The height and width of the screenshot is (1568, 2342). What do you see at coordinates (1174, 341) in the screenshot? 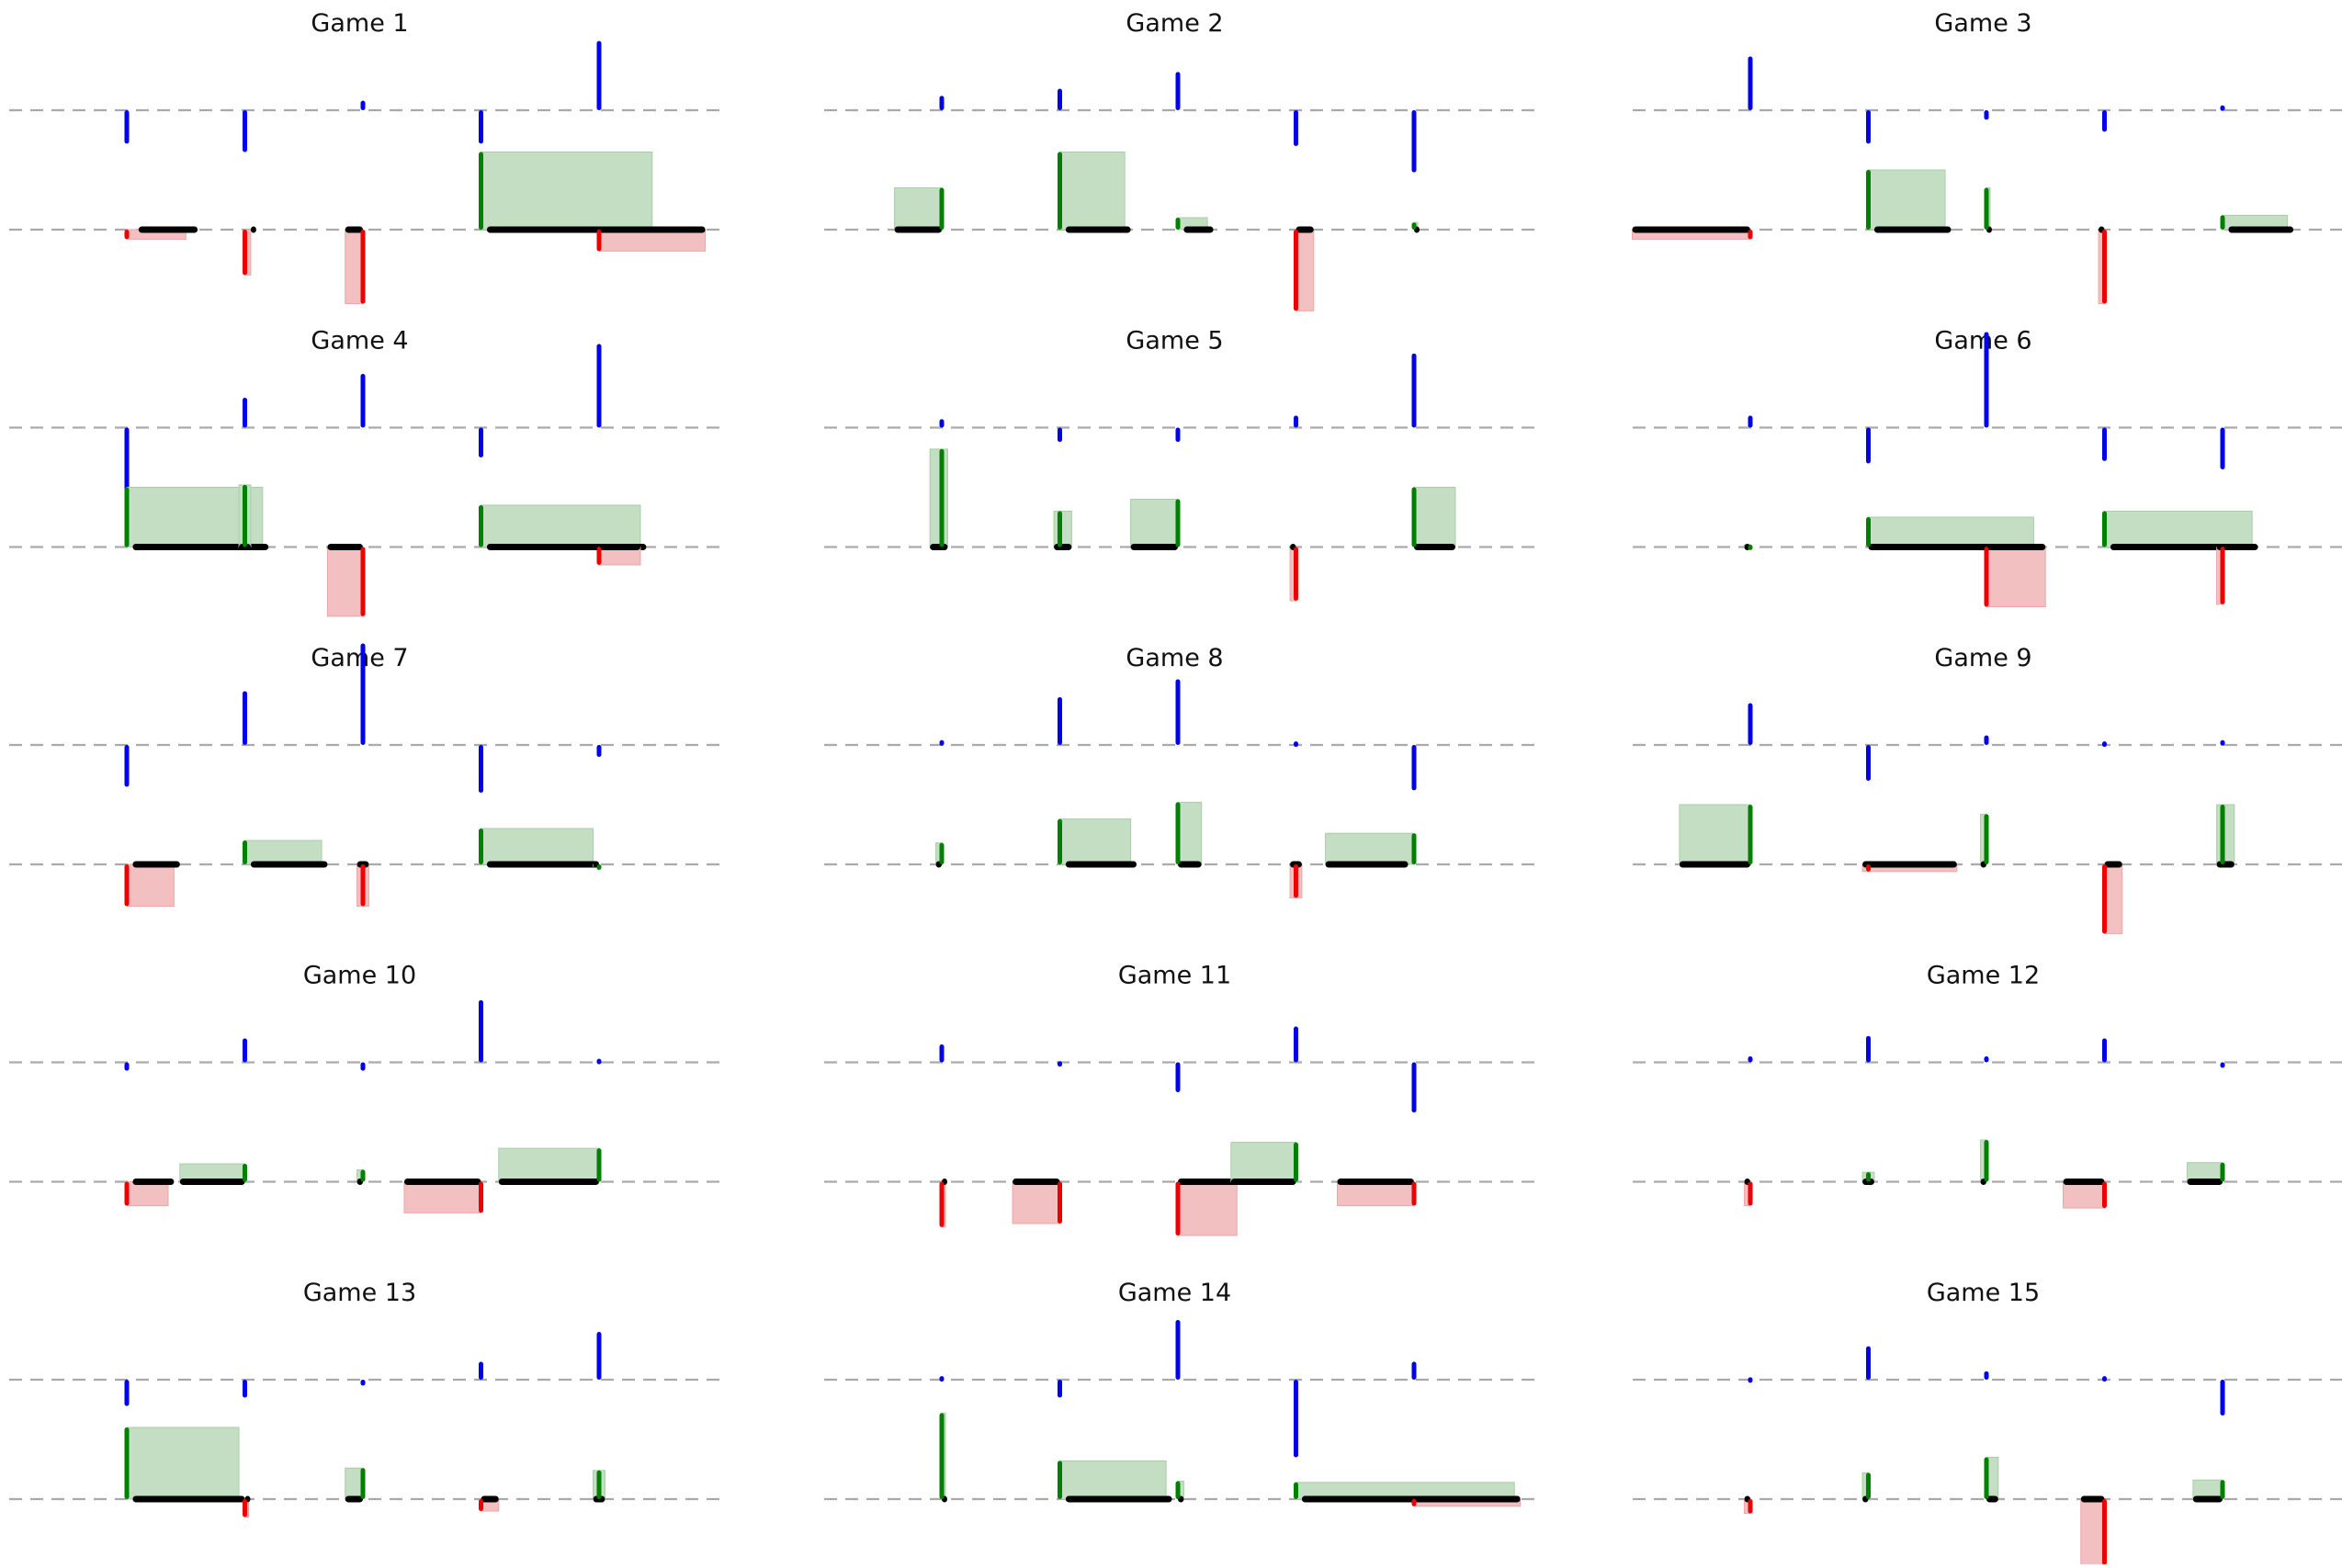
I see `game-title: Game 5` at bounding box center [1174, 341].